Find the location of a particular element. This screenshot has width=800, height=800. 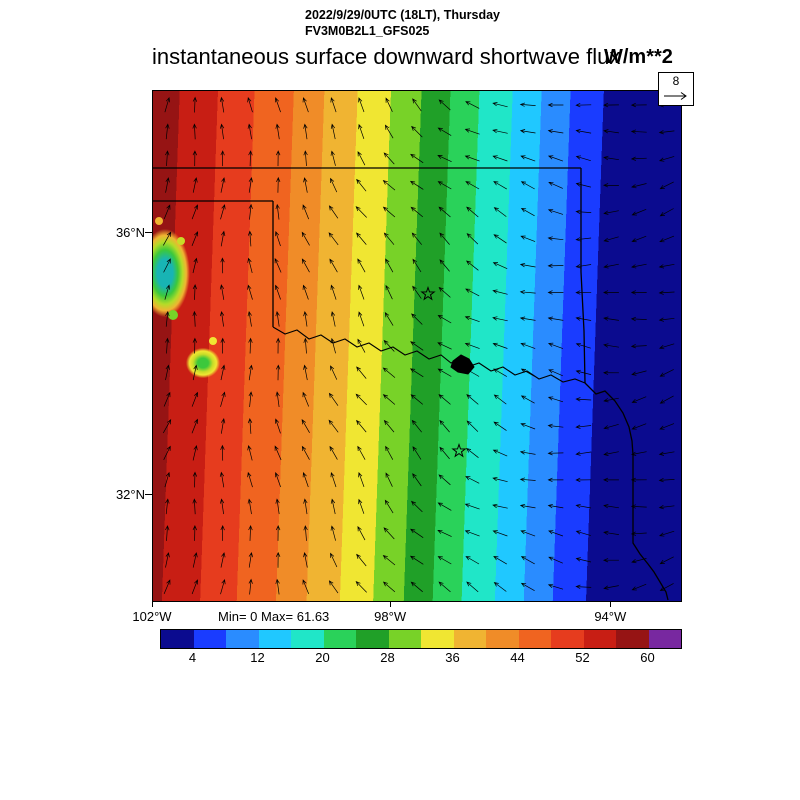

oklahoma-east-border is located at coordinates (583, 276).